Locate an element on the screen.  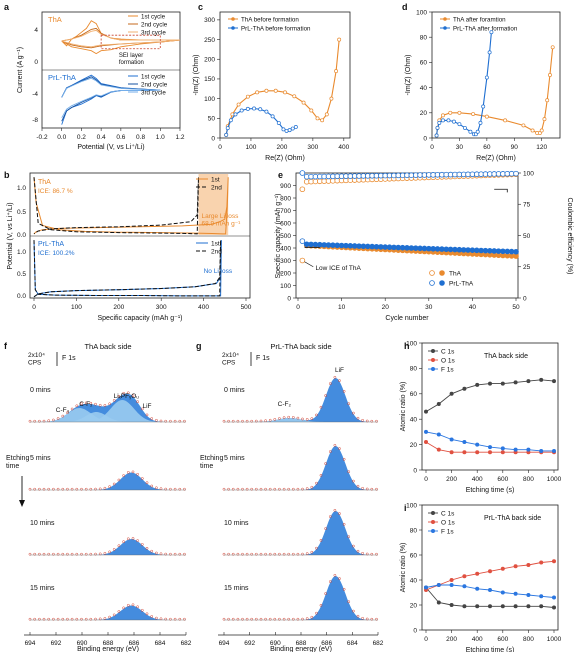
x-tick-label: 120 is located at coordinates (541, 147).